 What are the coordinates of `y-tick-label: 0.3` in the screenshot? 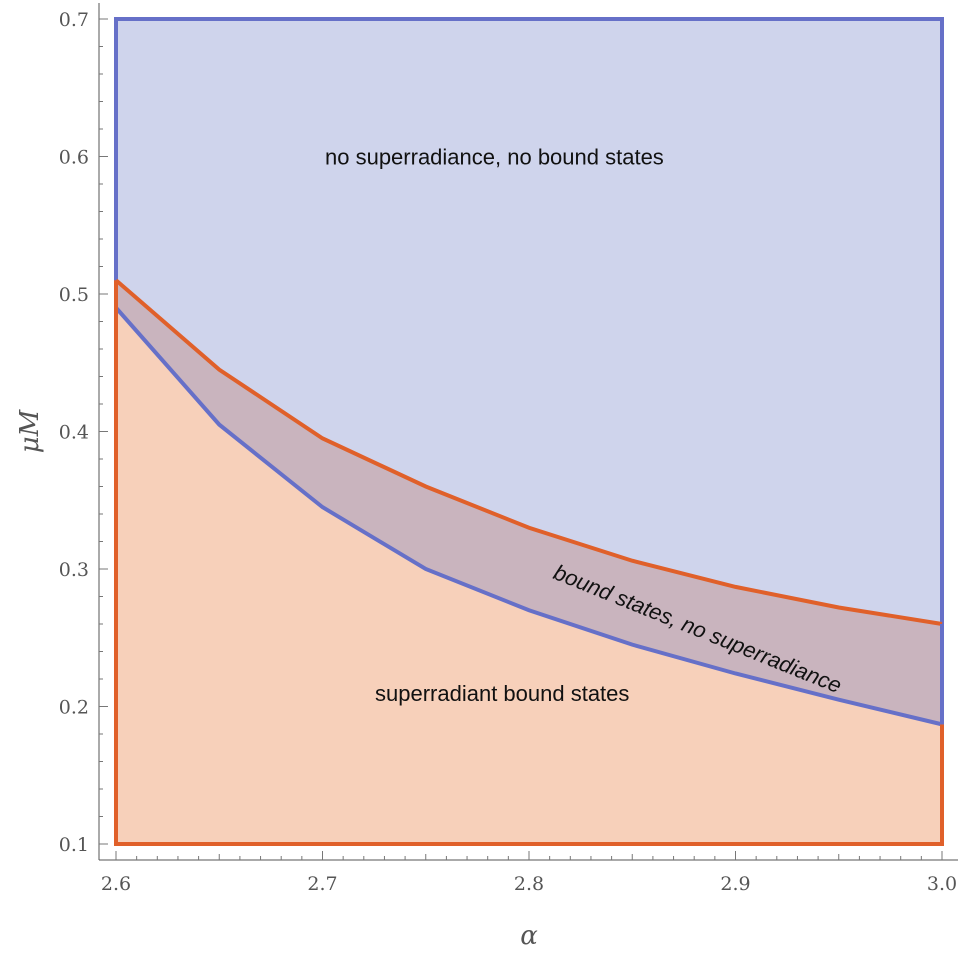 It's located at (74, 570).